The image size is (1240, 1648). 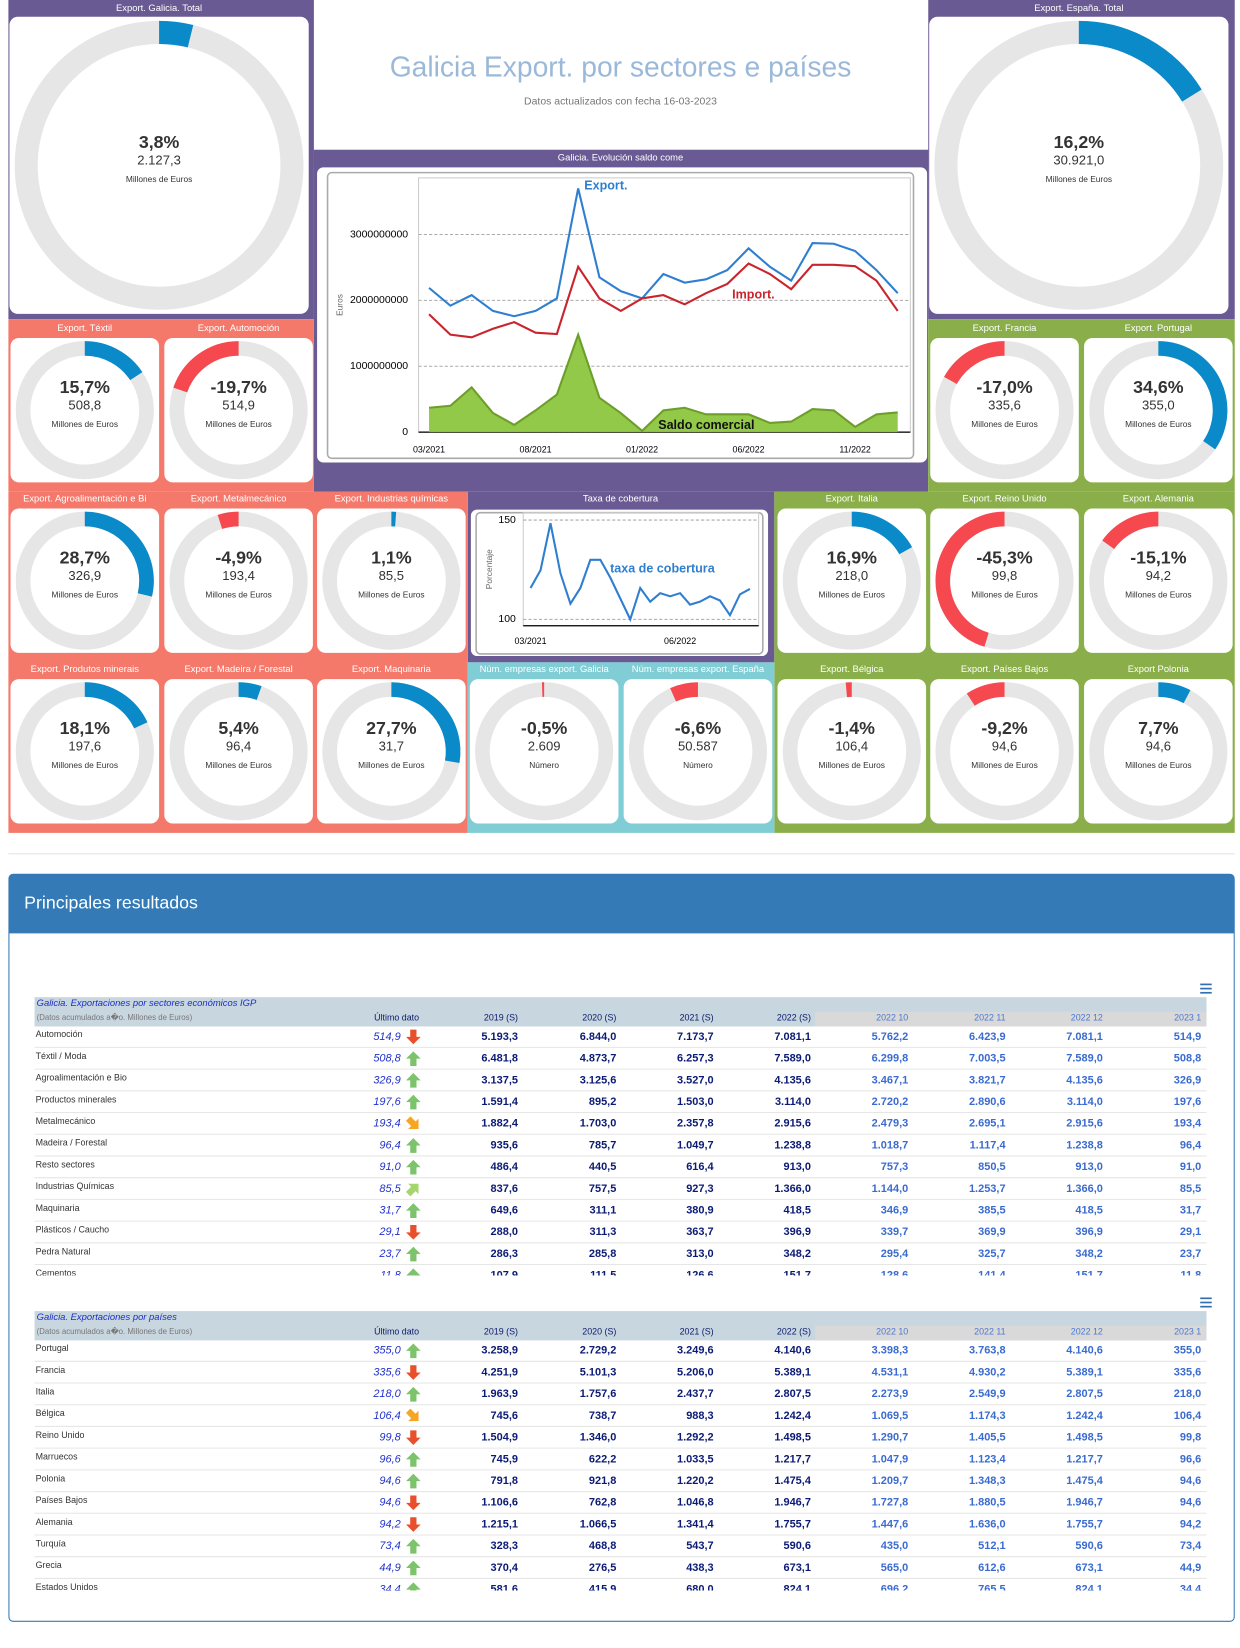 I want to click on gauge-title: Export Polonia, so click(x=1159, y=668).